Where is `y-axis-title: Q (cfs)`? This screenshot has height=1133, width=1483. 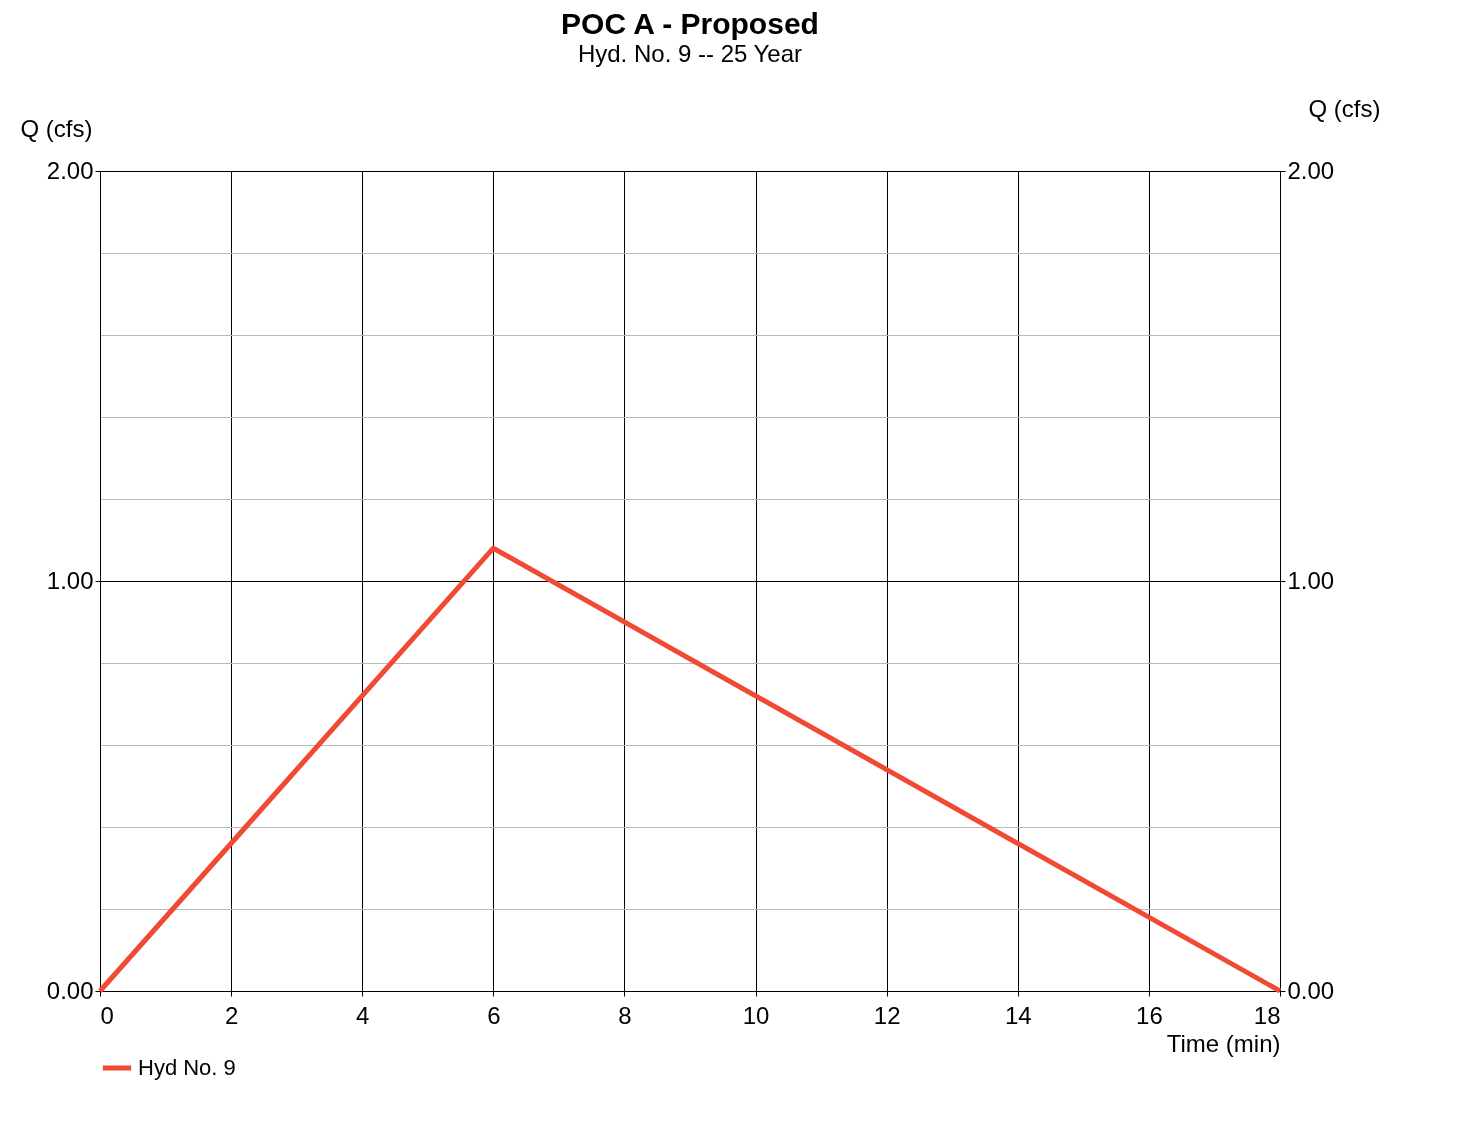
y-axis-title: Q (cfs) is located at coordinates (56, 128).